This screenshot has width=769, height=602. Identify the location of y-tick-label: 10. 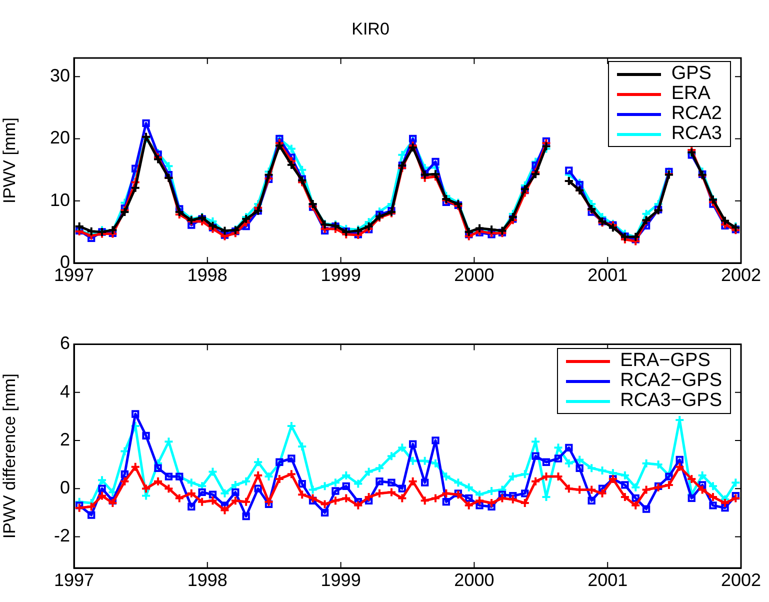
(60, 200).